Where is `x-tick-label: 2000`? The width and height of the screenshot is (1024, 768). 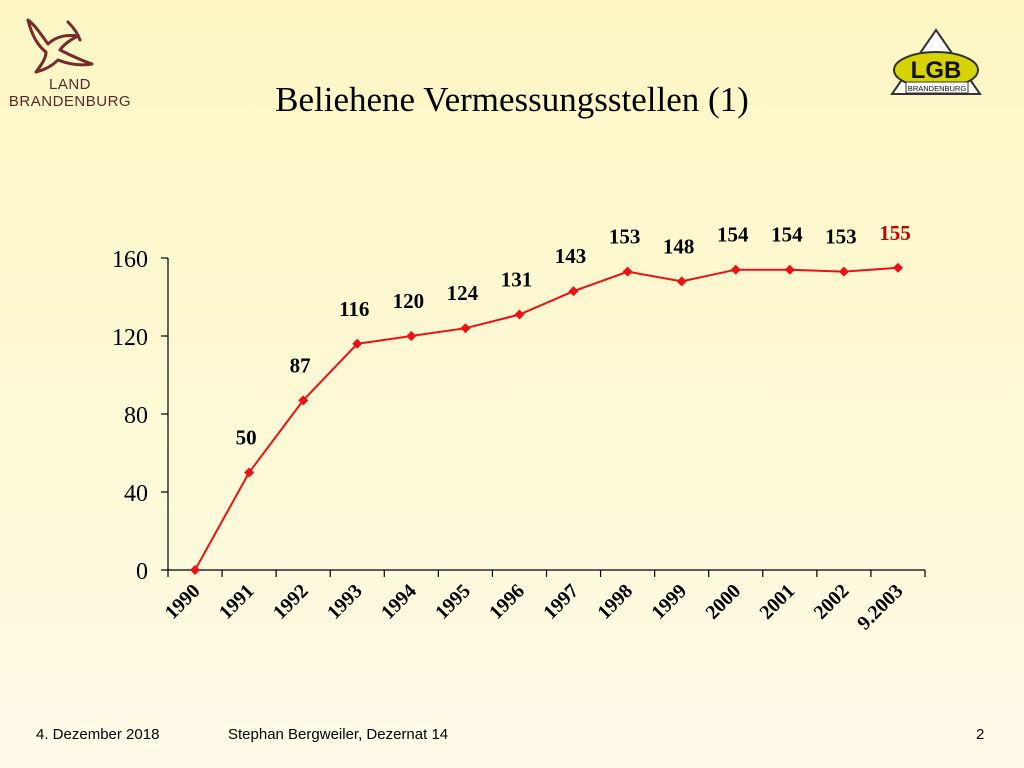
x-tick-label: 2000 is located at coordinates (723, 602).